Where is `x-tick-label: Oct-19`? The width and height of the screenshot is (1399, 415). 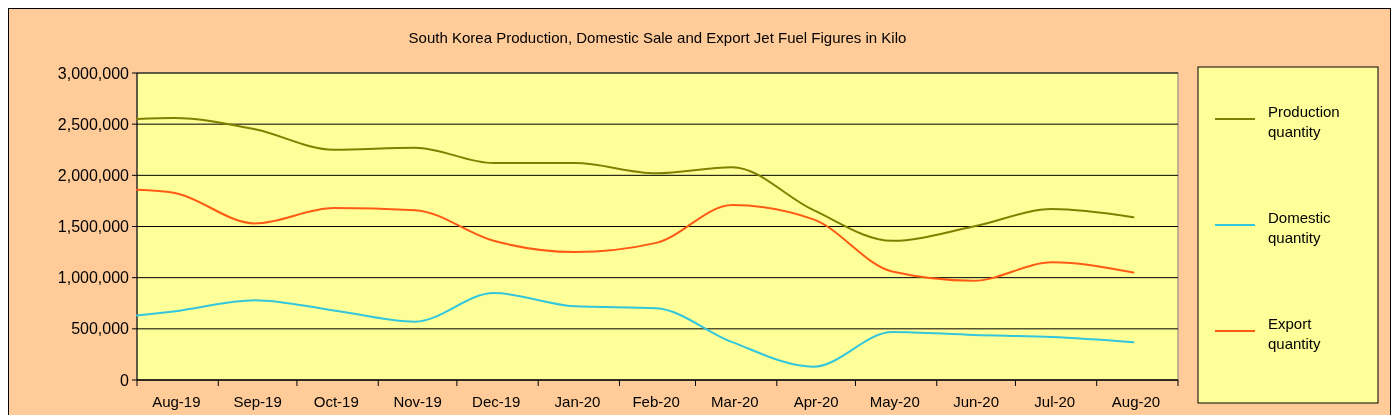 x-tick-label: Oct-19 is located at coordinates (336, 401).